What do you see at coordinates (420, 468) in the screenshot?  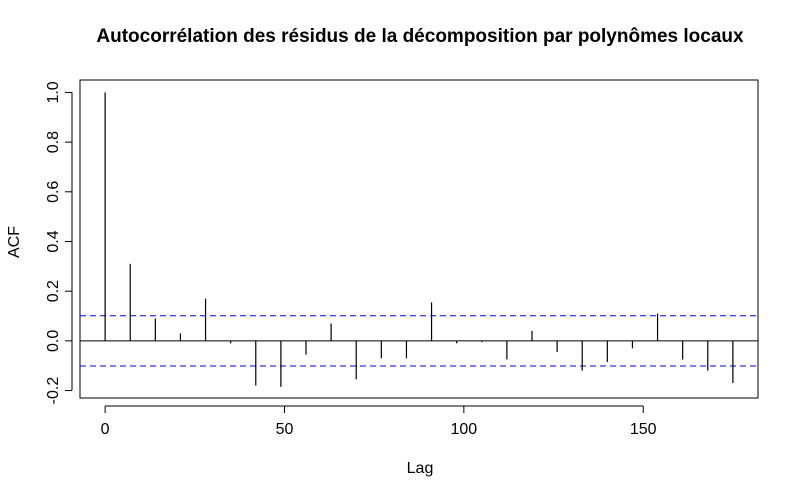 I see `x-axis-label: Lag` at bounding box center [420, 468].